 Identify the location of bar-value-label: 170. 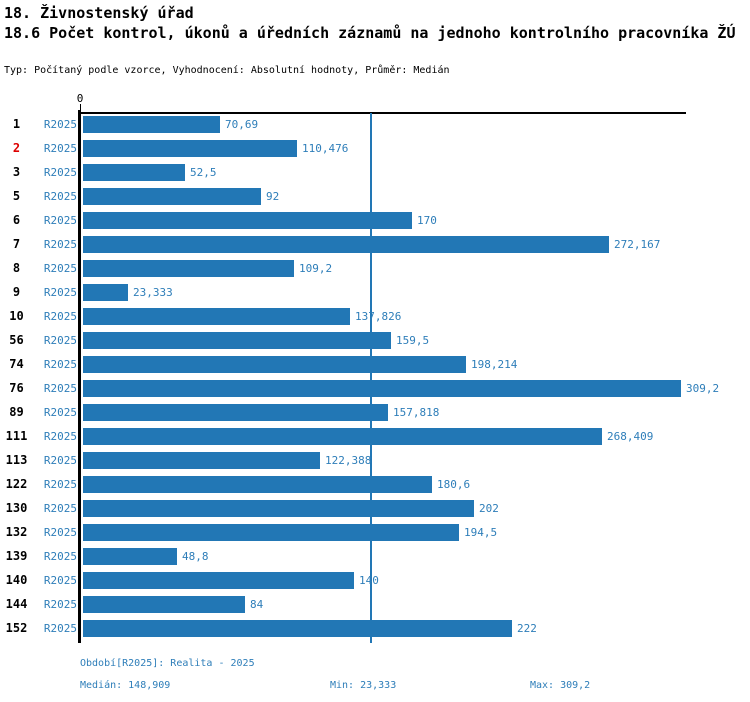
(427, 220).